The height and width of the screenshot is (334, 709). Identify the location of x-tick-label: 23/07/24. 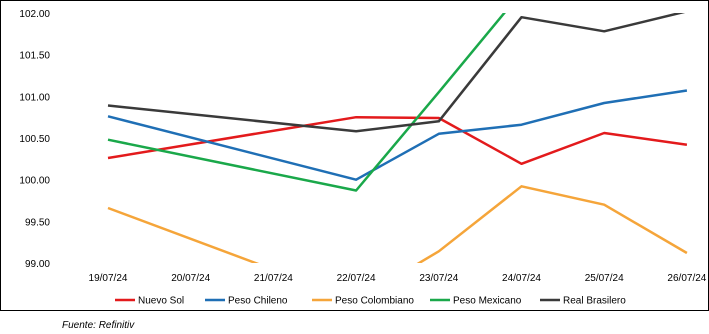
(438, 278).